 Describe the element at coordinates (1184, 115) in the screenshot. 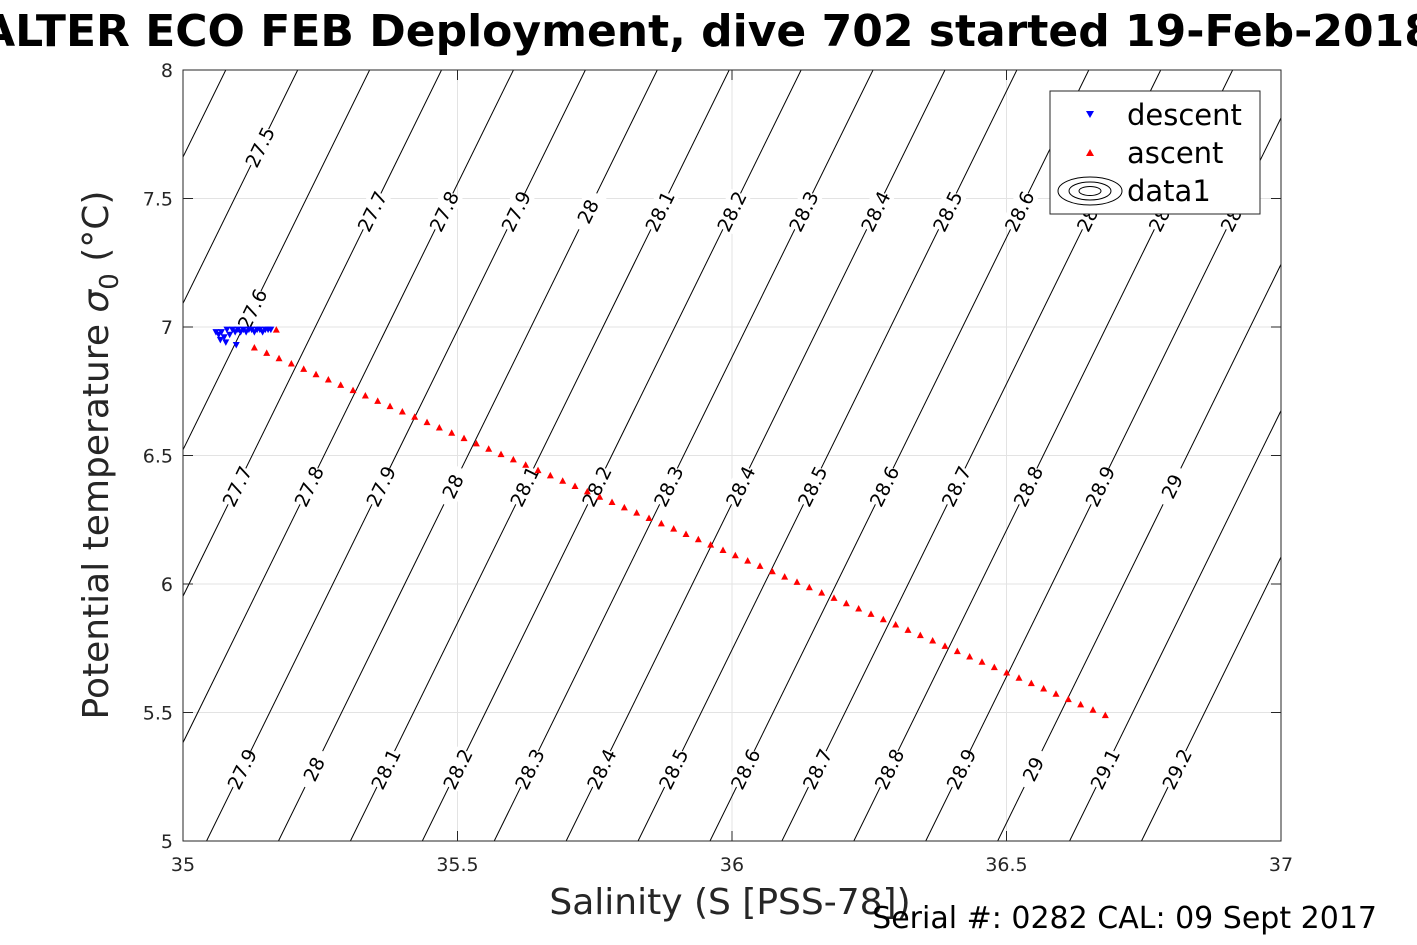

I see `legend-label-descent: descent` at that location.